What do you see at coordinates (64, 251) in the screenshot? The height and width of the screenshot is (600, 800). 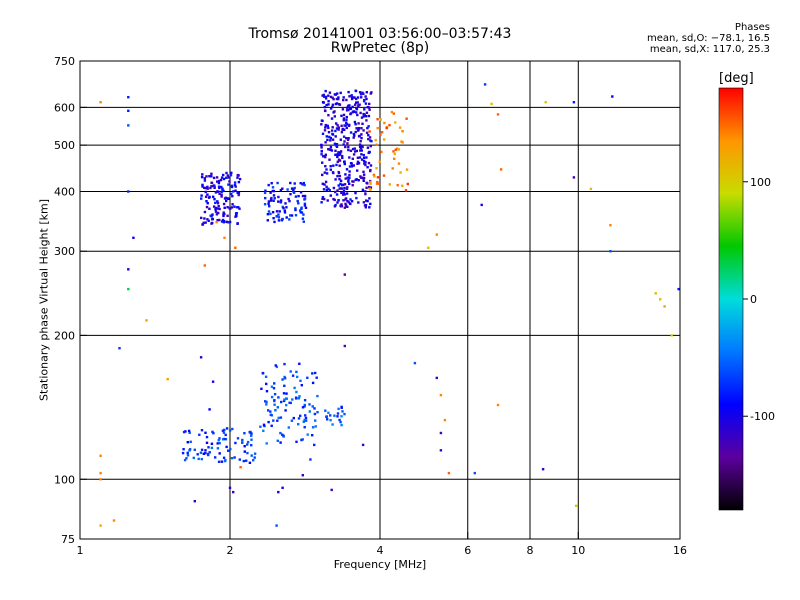 I see `y-tick-label: 300` at bounding box center [64, 251].